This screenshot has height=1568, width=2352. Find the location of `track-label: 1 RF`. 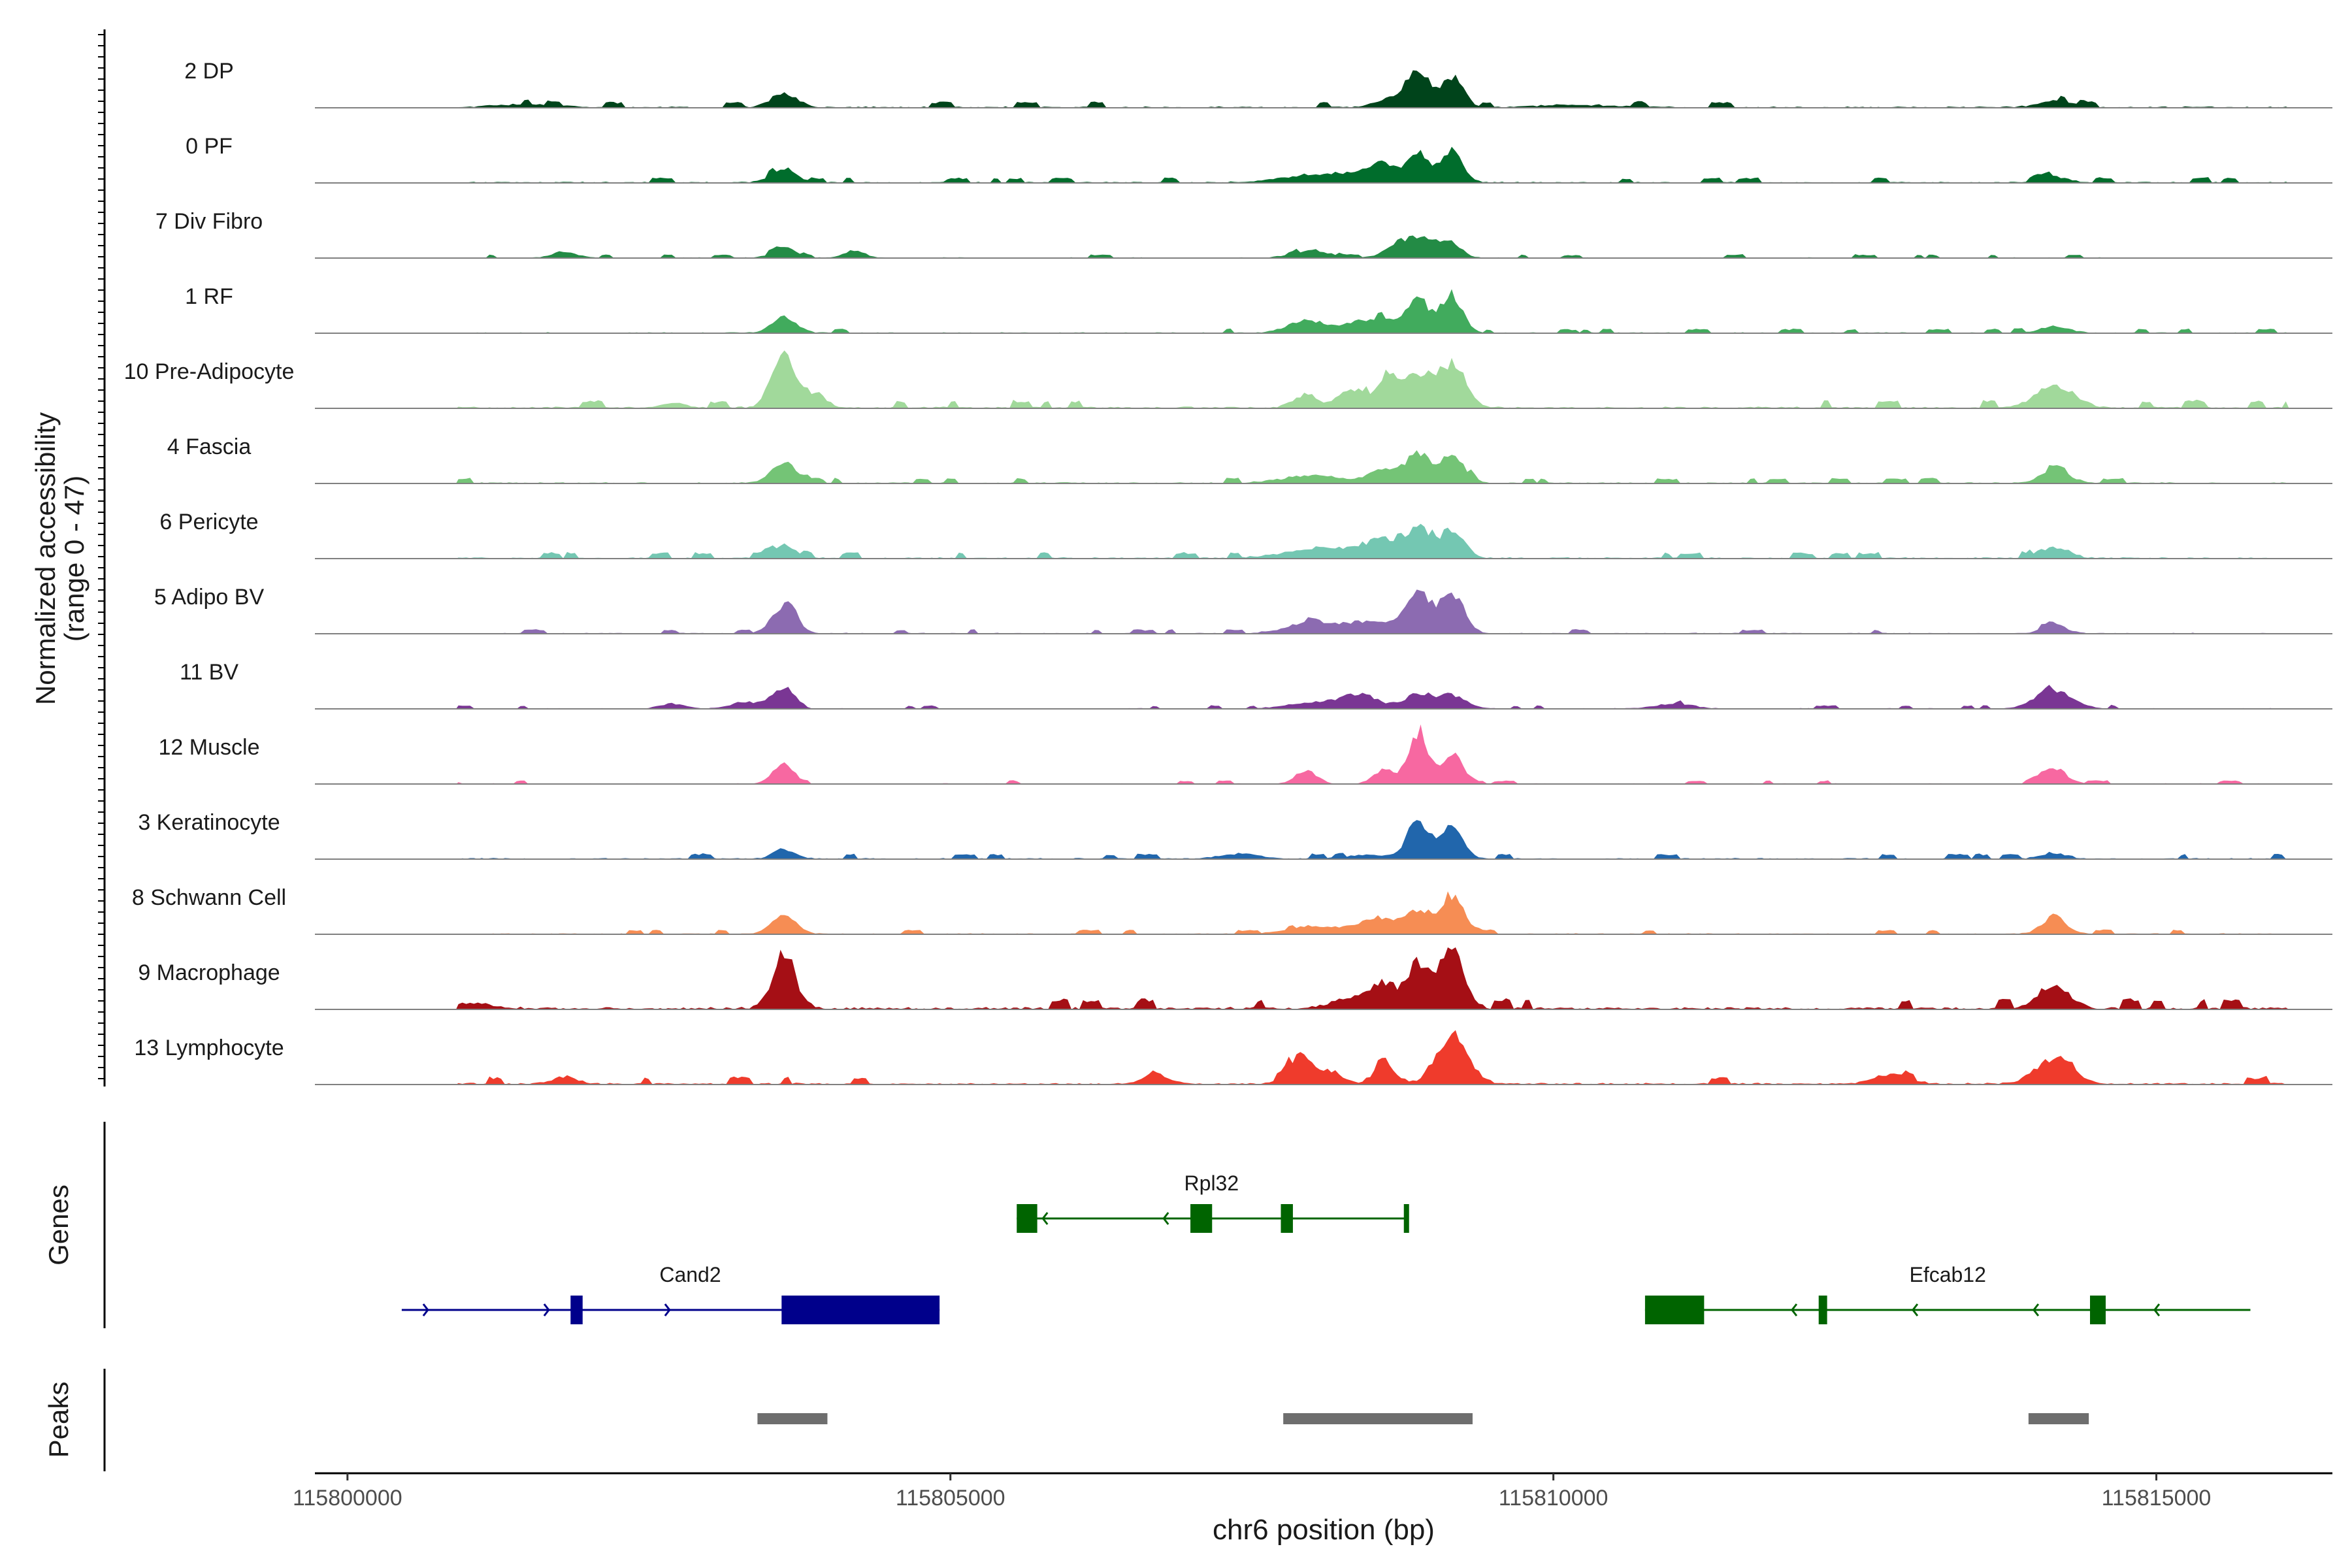

track-label: 1 RF is located at coordinates (209, 296).